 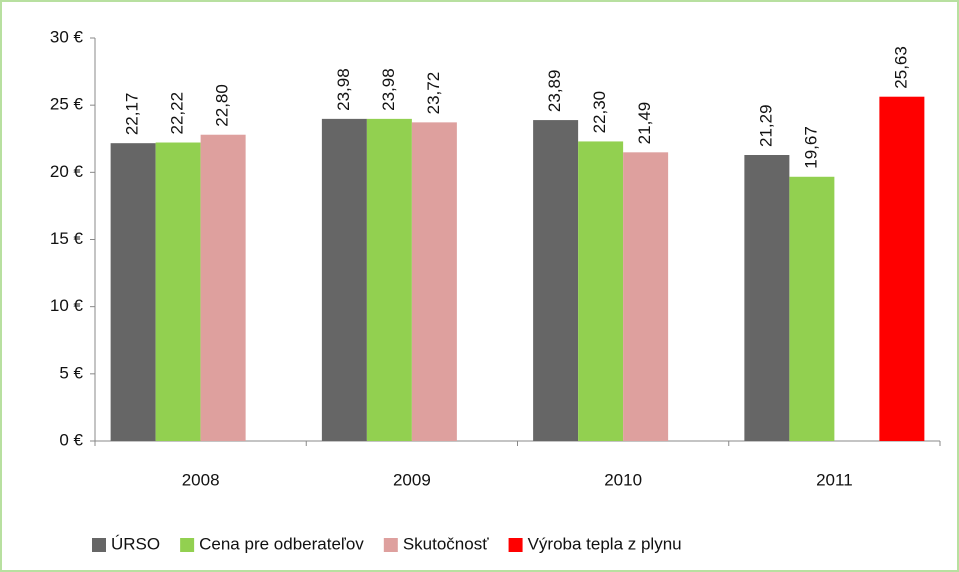 I want to click on legend-label: Výroba tepla z plynu, so click(x=605, y=543).